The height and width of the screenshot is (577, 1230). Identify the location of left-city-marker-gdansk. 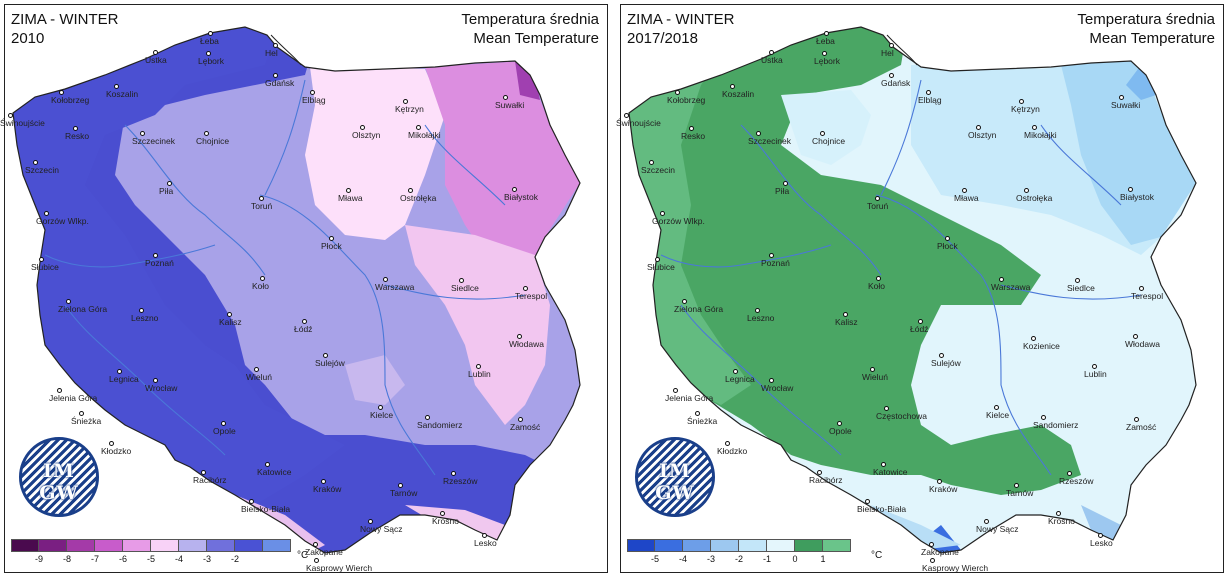
(275, 75).